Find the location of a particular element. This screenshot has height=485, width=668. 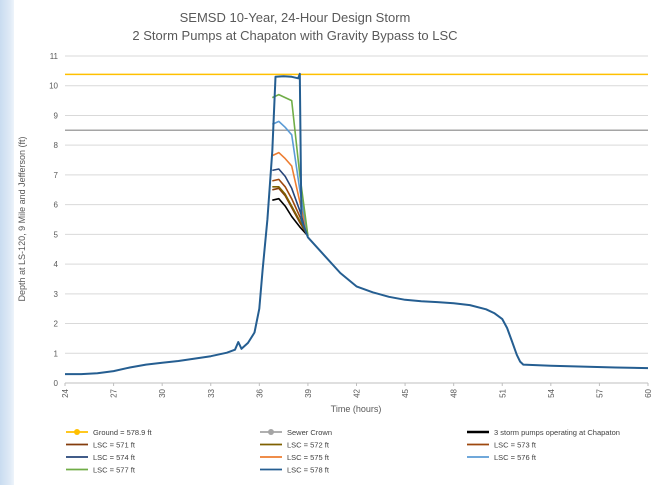

legend-label: 3 storm pumps operating at Chapaton is located at coordinates (557, 432).